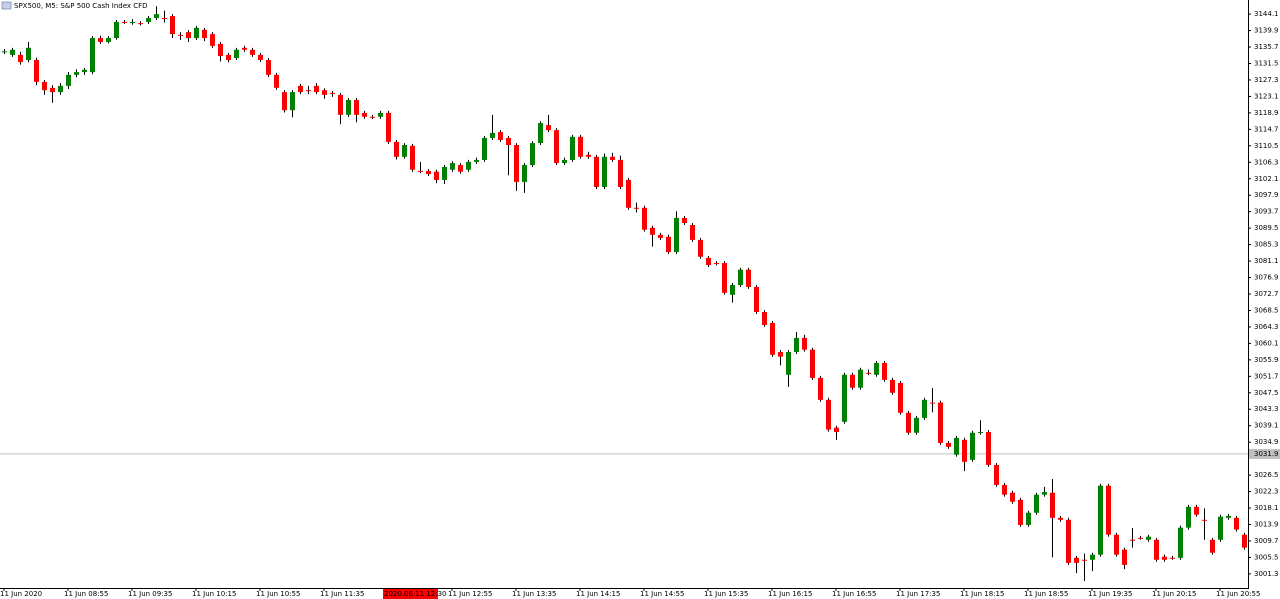 This screenshot has width=1280, height=599. I want to click on x-tick-label: 11 Jun 16:15, so click(790, 594).